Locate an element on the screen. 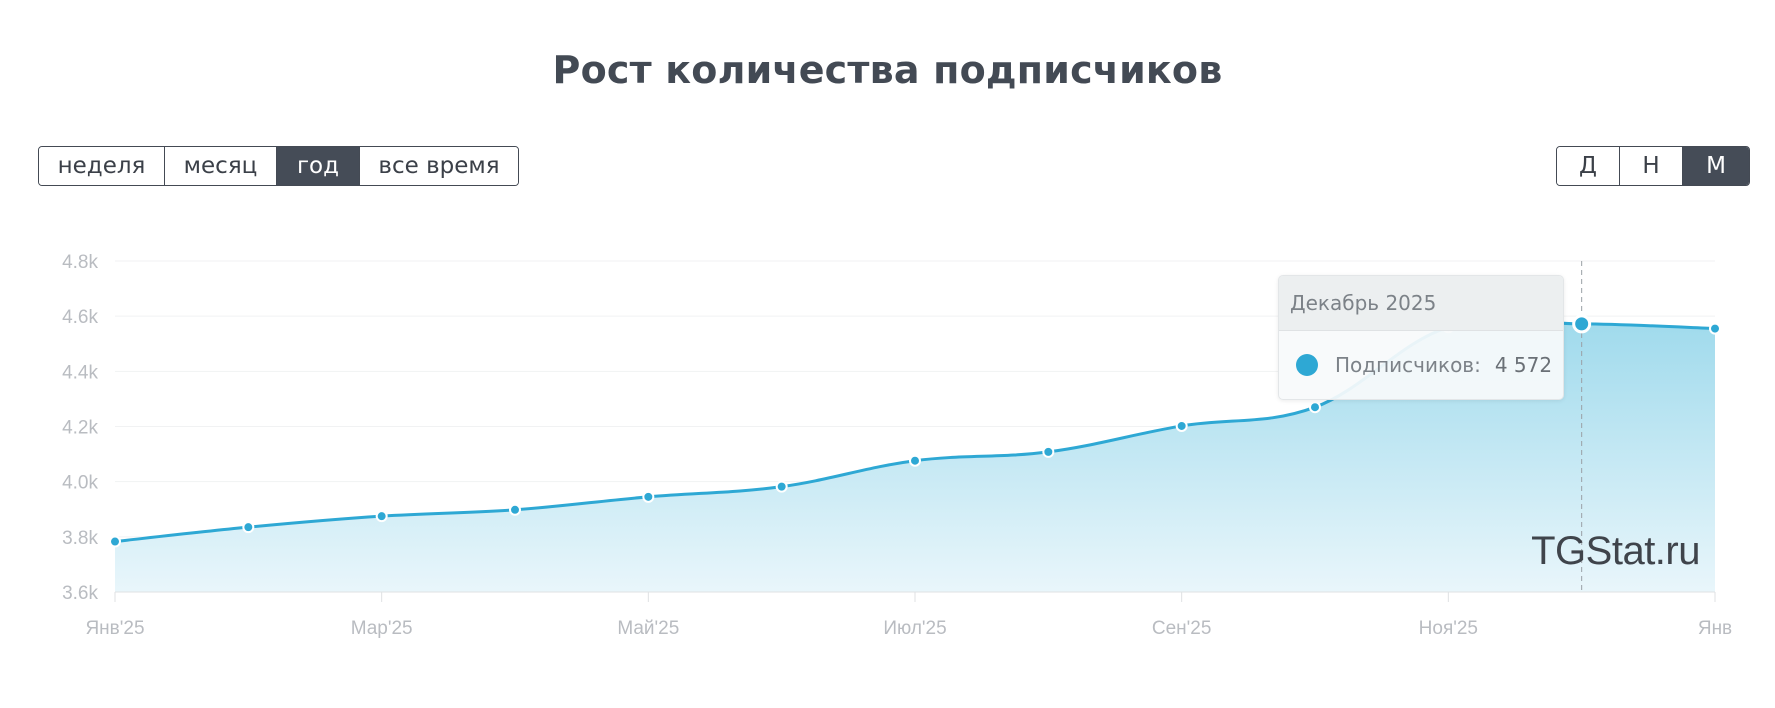 The width and height of the screenshot is (1775, 708). tooltip: Декабрь 2025 Подписчиков: 4 572 is located at coordinates (1421, 337).